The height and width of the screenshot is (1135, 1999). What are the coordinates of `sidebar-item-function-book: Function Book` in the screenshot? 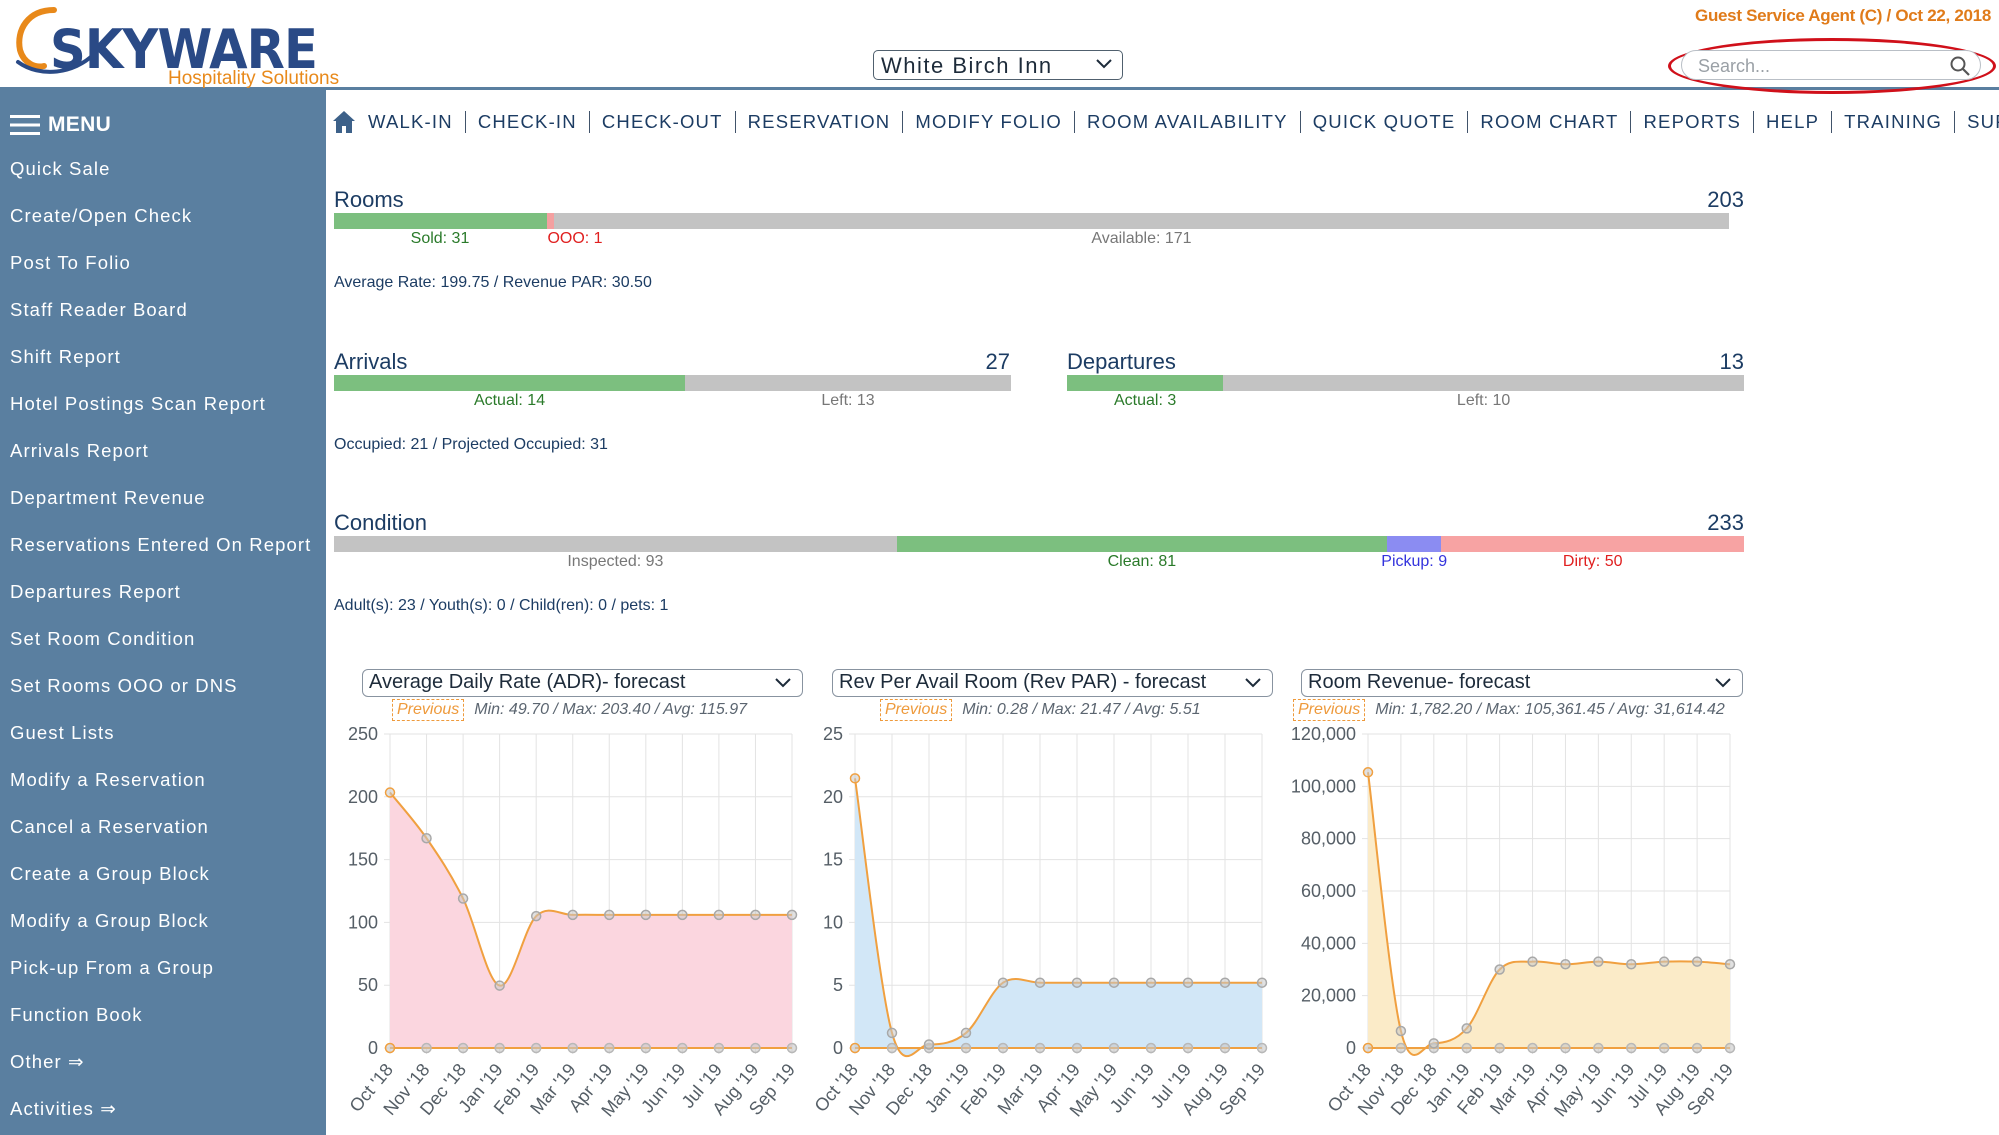 It's located at (76, 1014).